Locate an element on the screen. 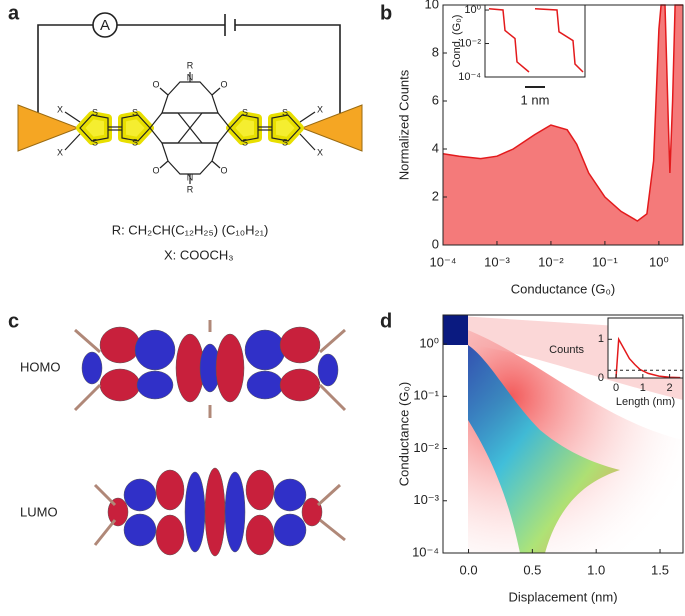 This screenshot has width=685, height=616. panel-letter: a is located at coordinates (14, 13).